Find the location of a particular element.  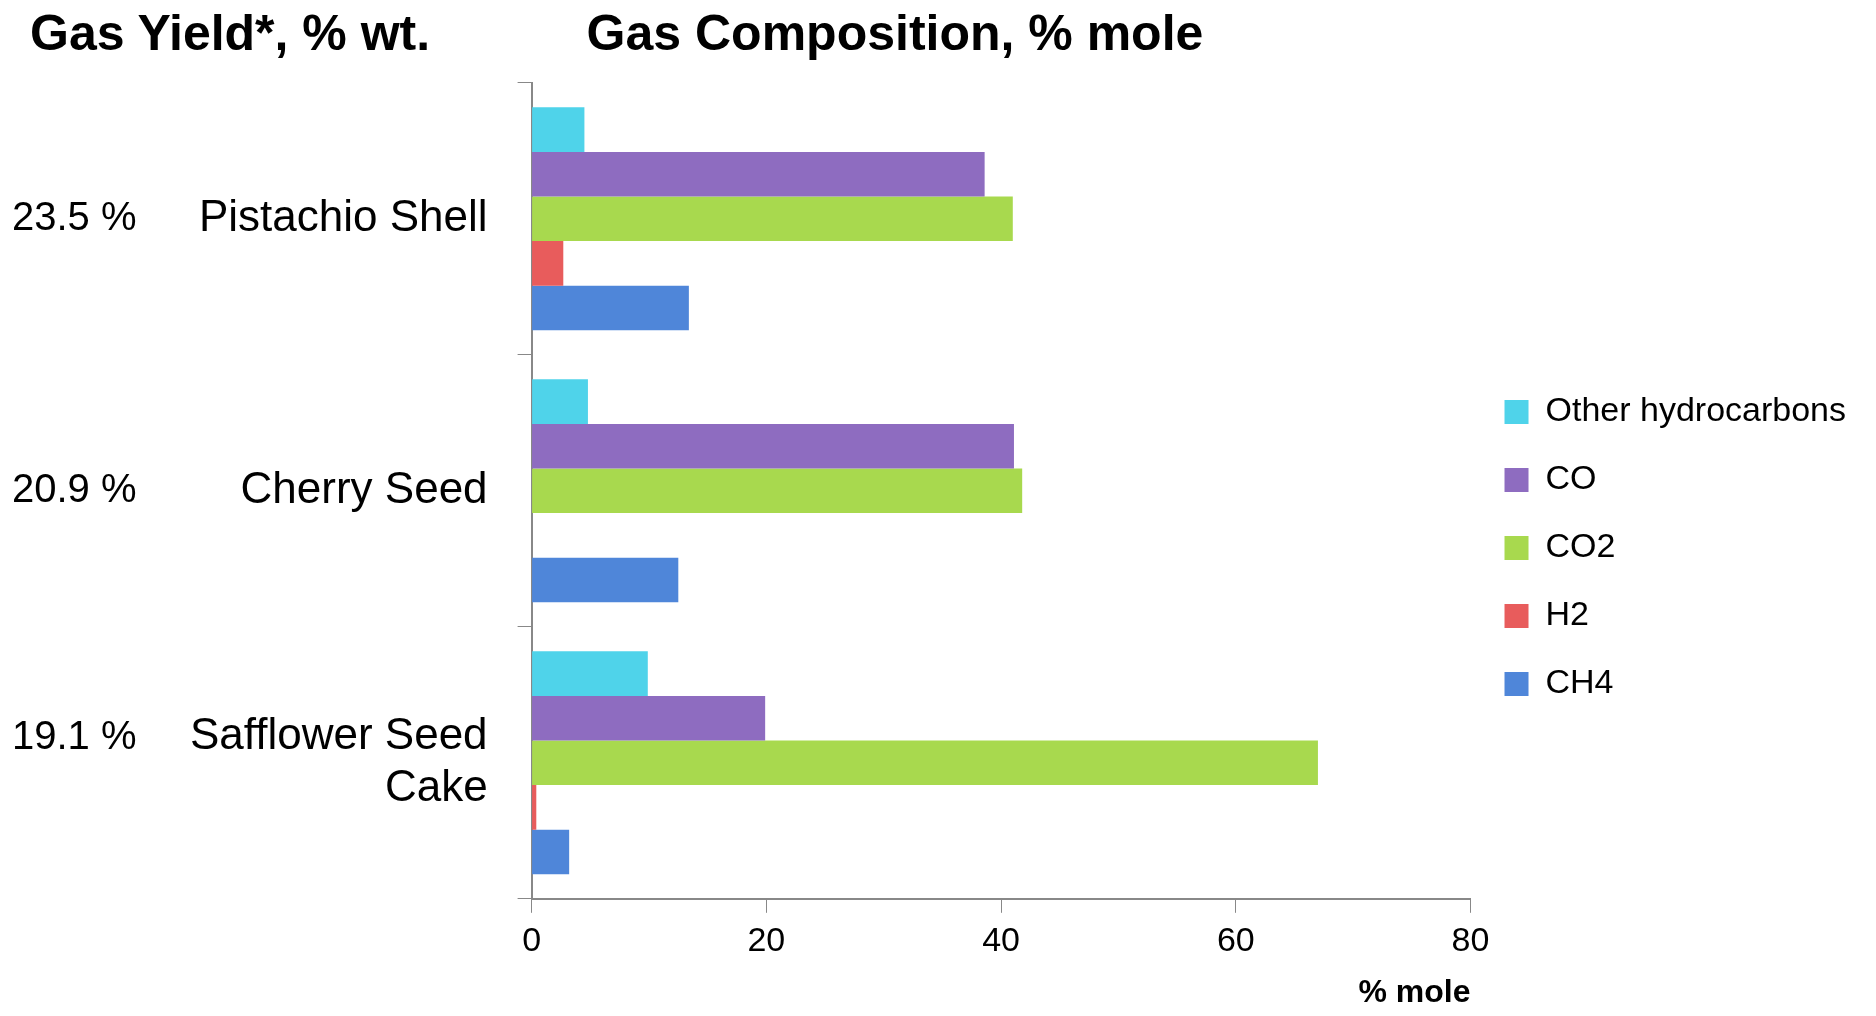

x-tick-label: 40 is located at coordinates (1001, 938).